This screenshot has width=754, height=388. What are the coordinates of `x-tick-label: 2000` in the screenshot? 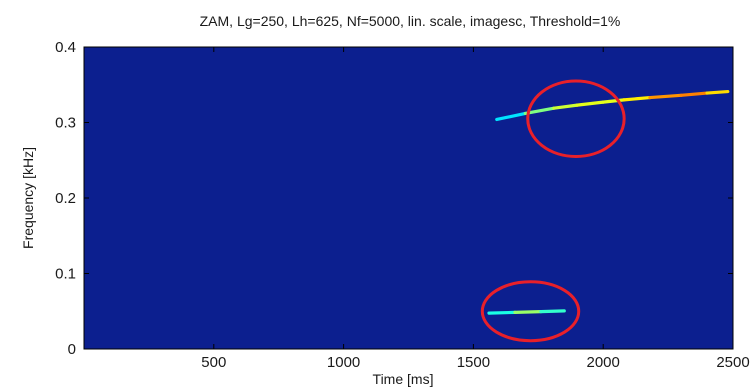 It's located at (603, 362).